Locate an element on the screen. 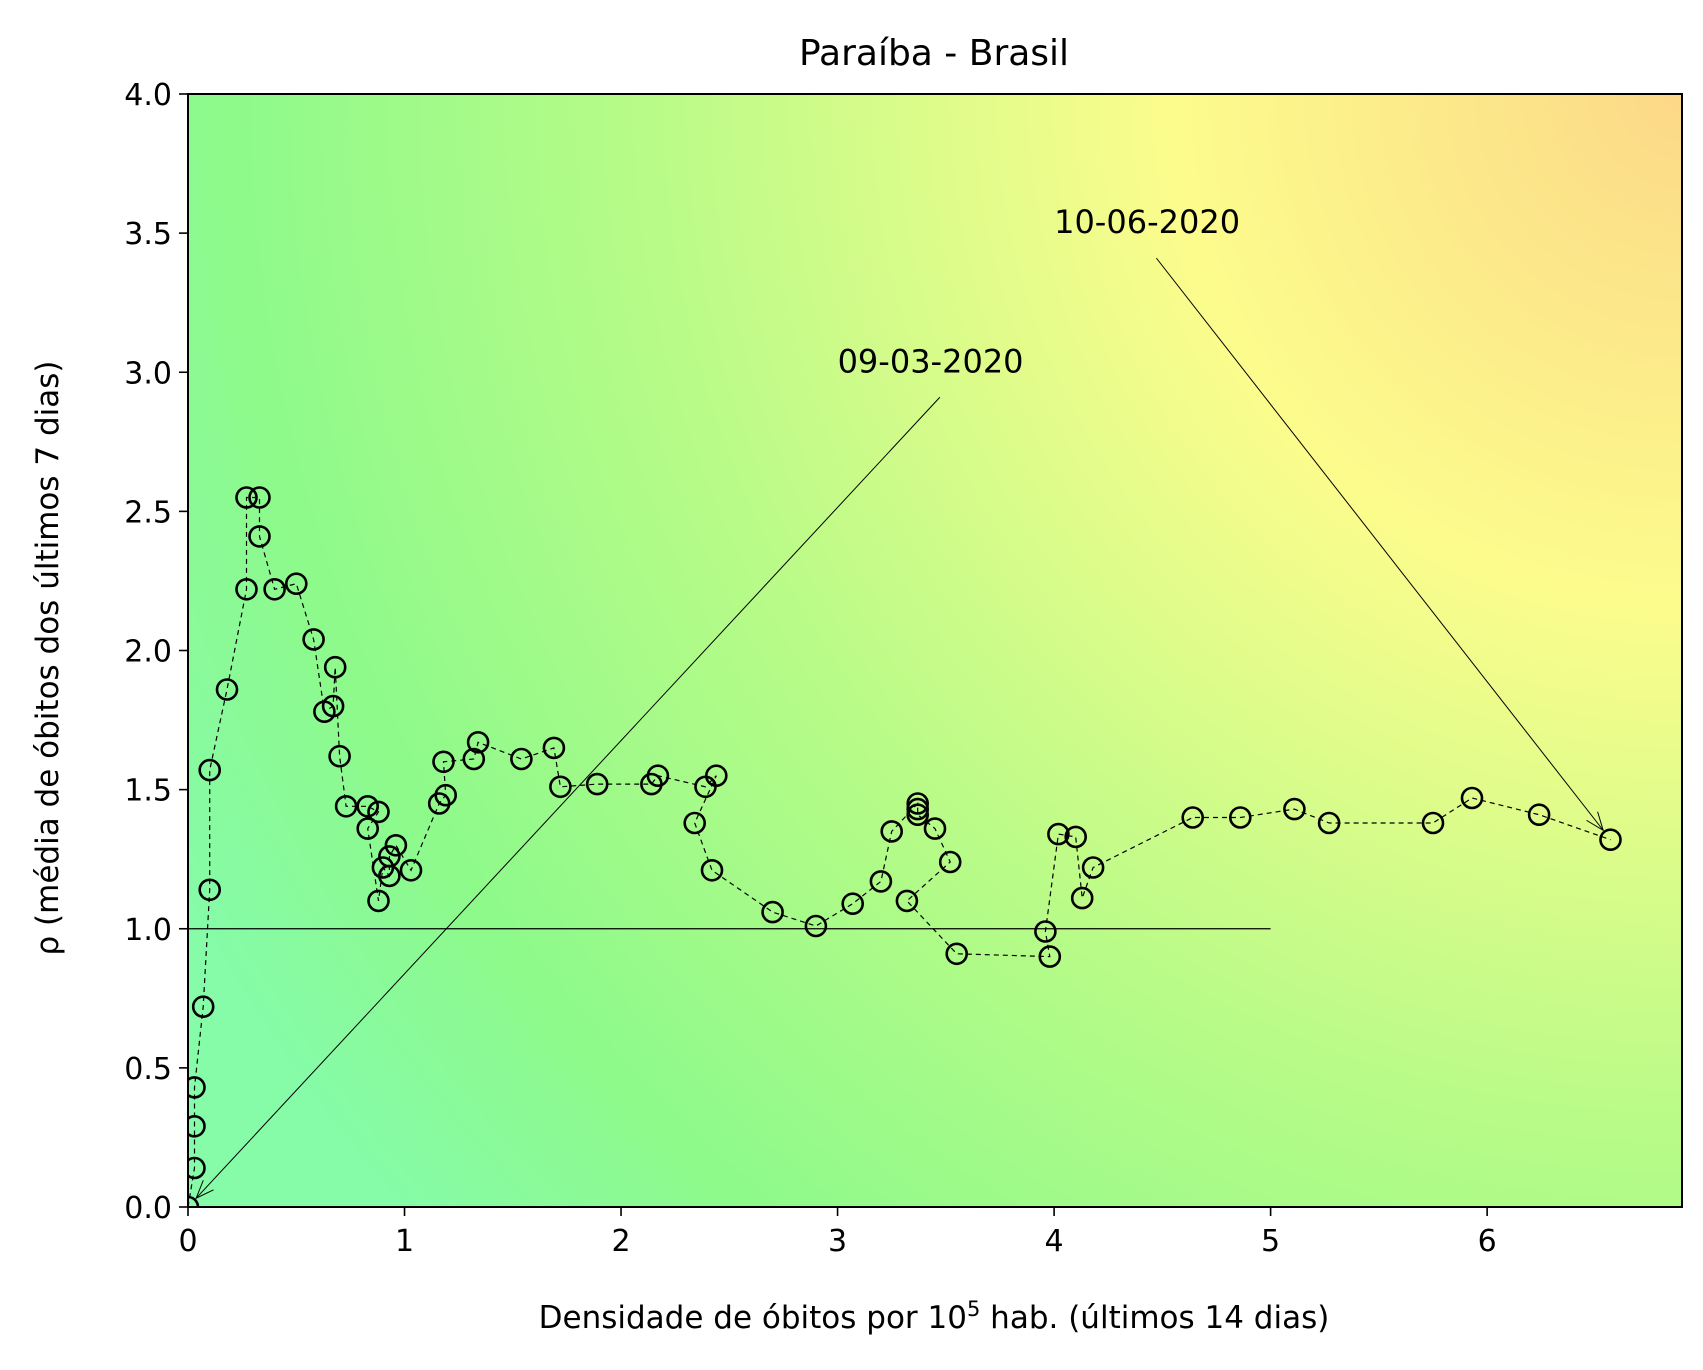 The width and height of the screenshot is (1703, 1370). y-tick-label: 1.5 is located at coordinates (148, 791).